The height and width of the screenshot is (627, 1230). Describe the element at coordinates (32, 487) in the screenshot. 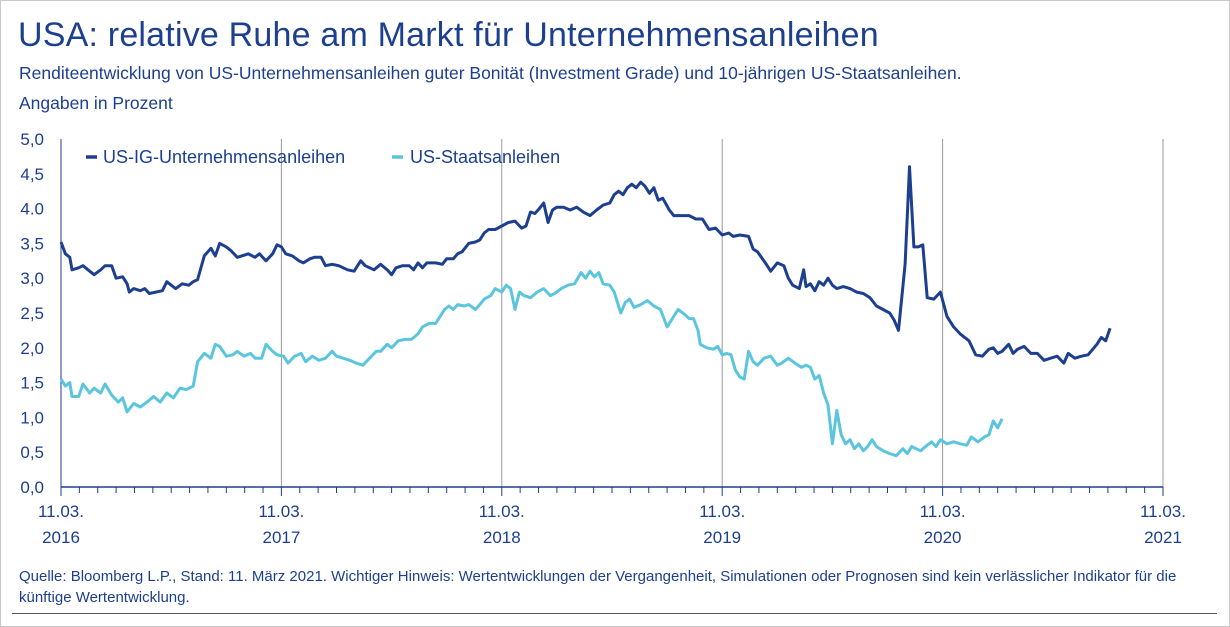

I see `y-tick-label: 0,0` at that location.